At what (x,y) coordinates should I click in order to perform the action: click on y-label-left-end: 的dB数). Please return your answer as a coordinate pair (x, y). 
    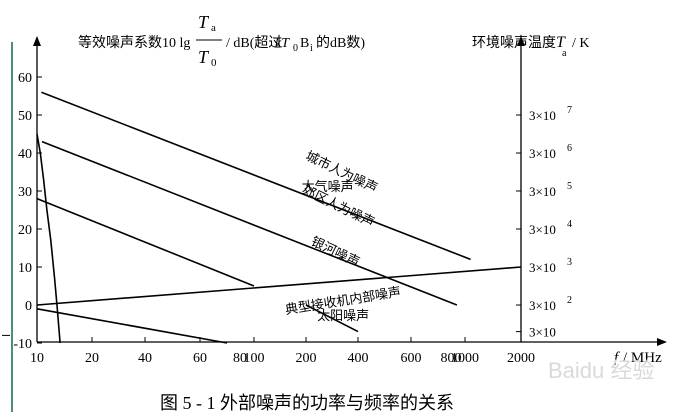
    Looking at the image, I should click on (340, 43).